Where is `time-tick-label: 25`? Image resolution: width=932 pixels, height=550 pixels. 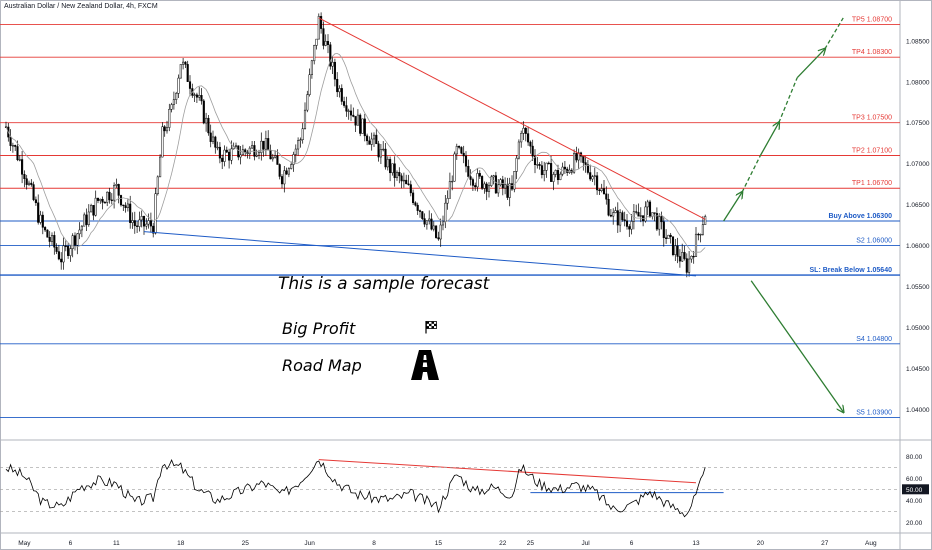 time-tick-label: 25 is located at coordinates (531, 543).